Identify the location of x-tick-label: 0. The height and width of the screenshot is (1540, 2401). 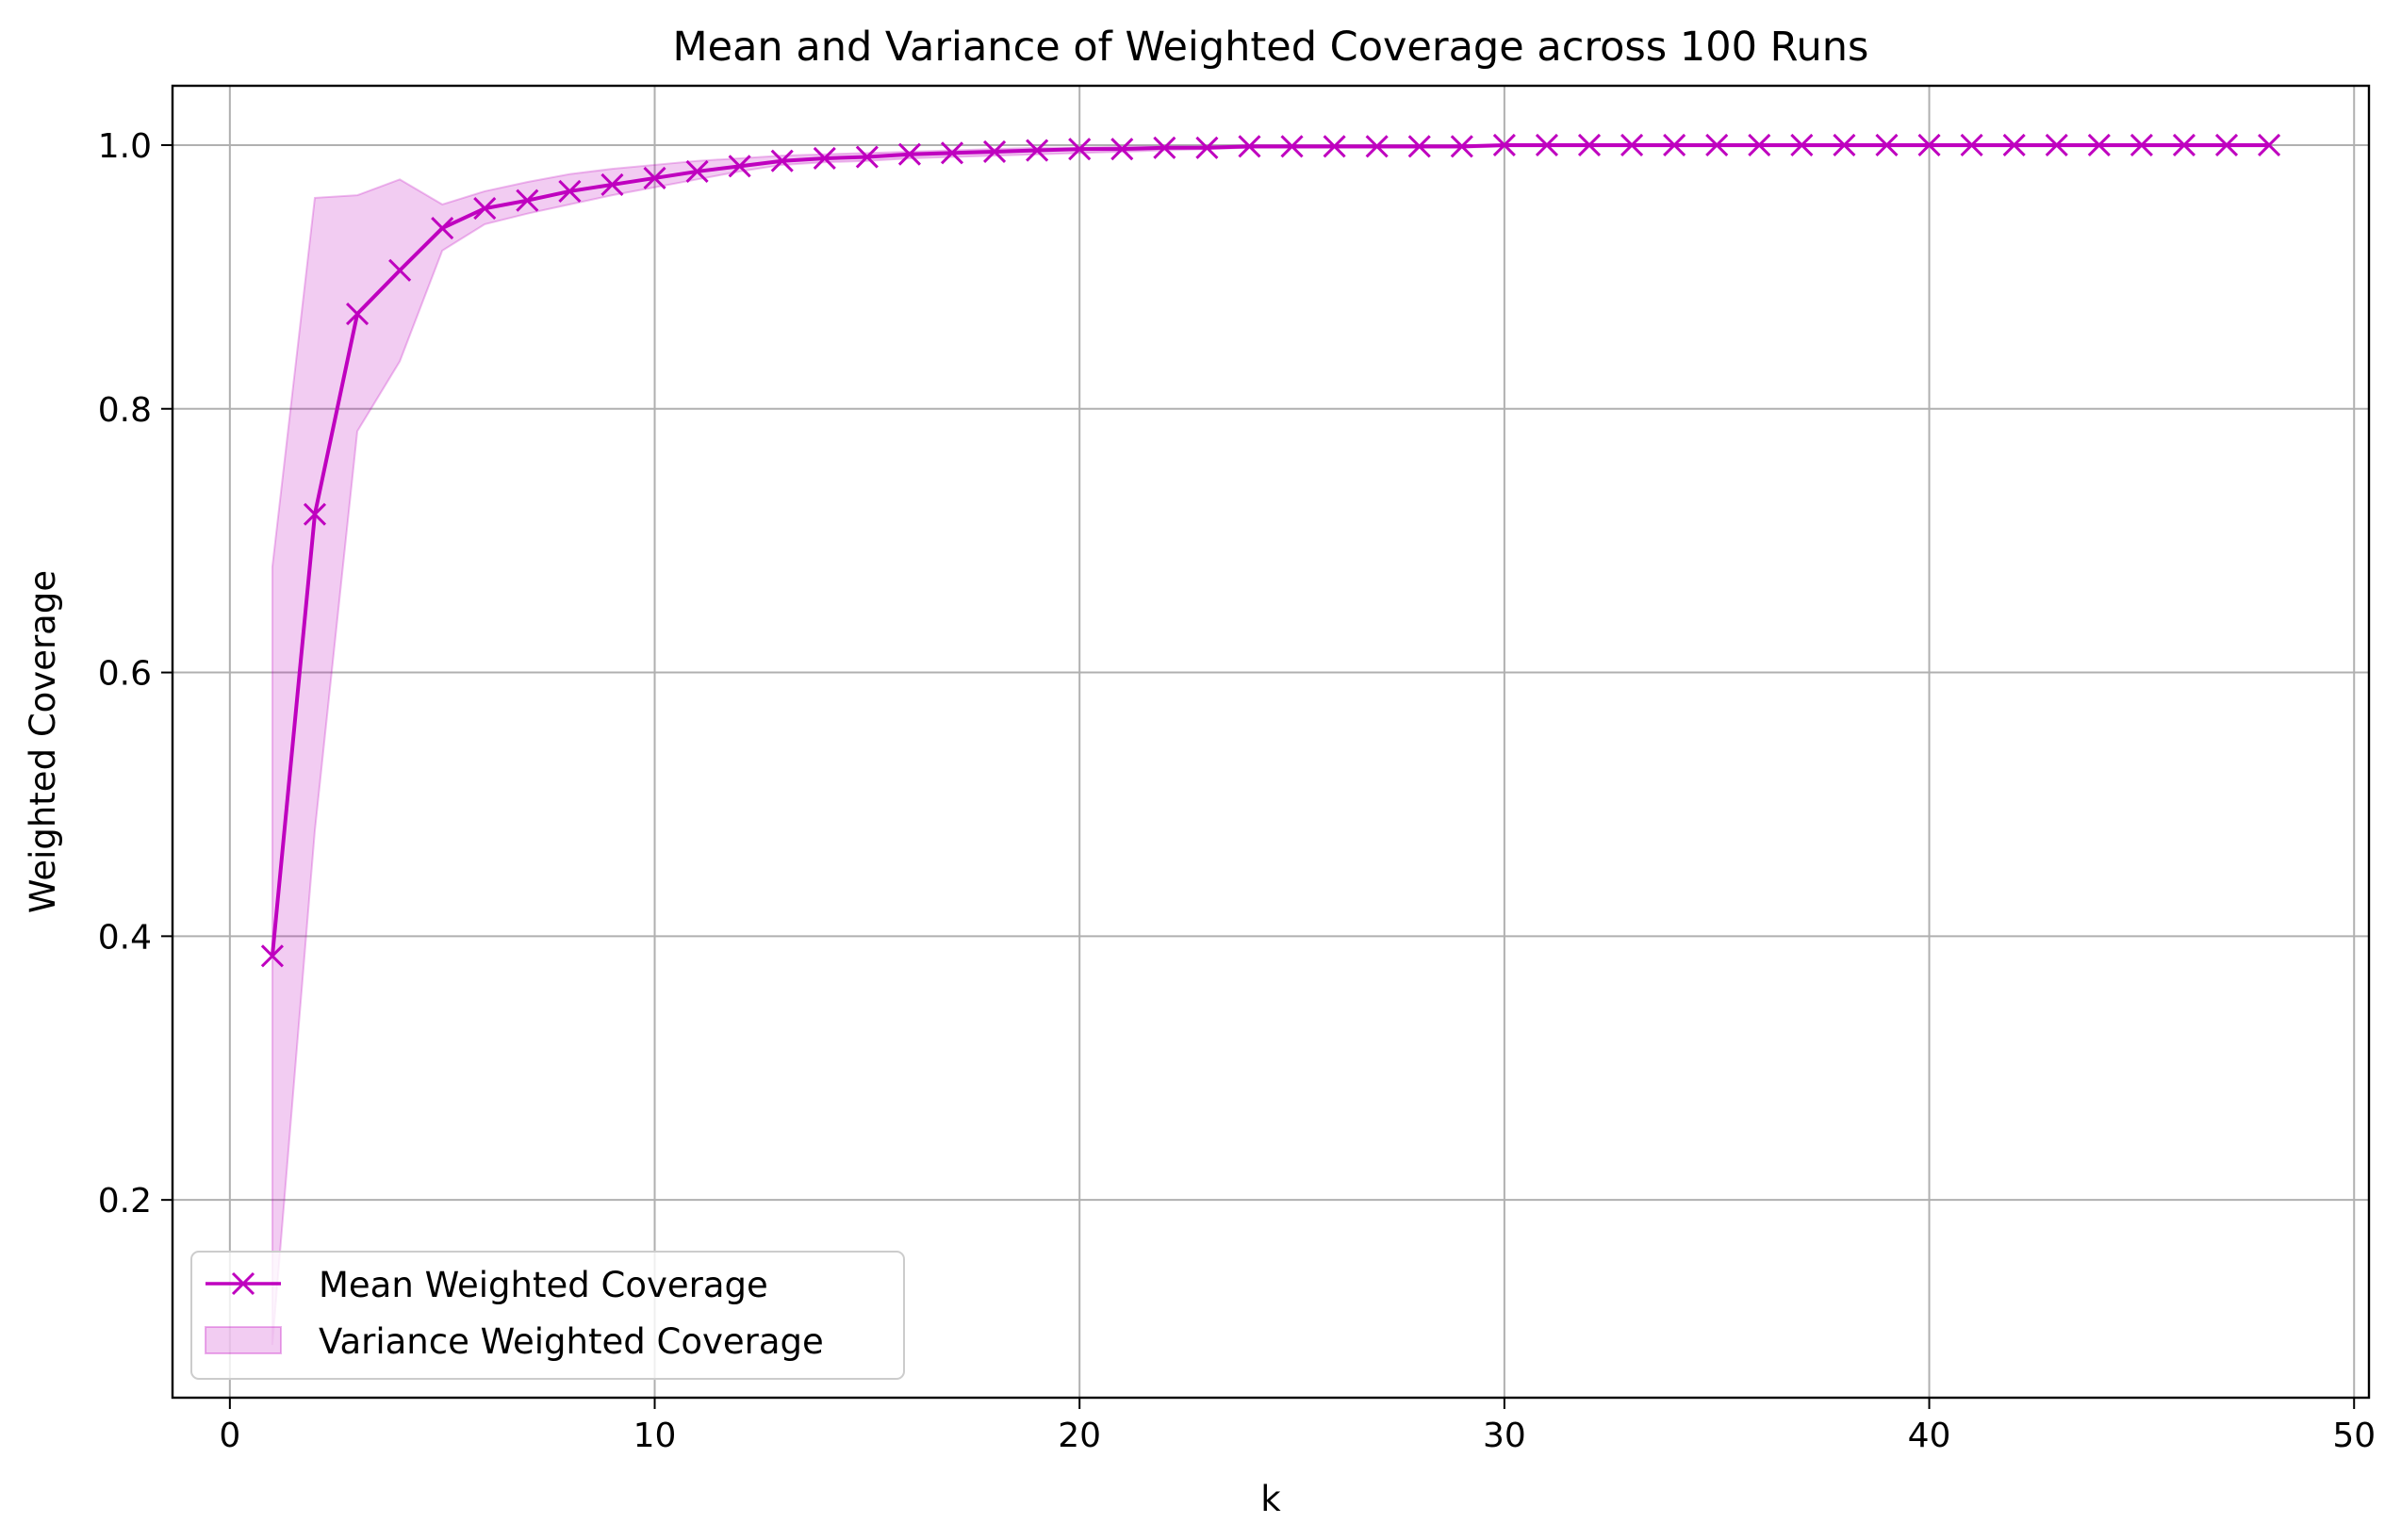
(229, 1436).